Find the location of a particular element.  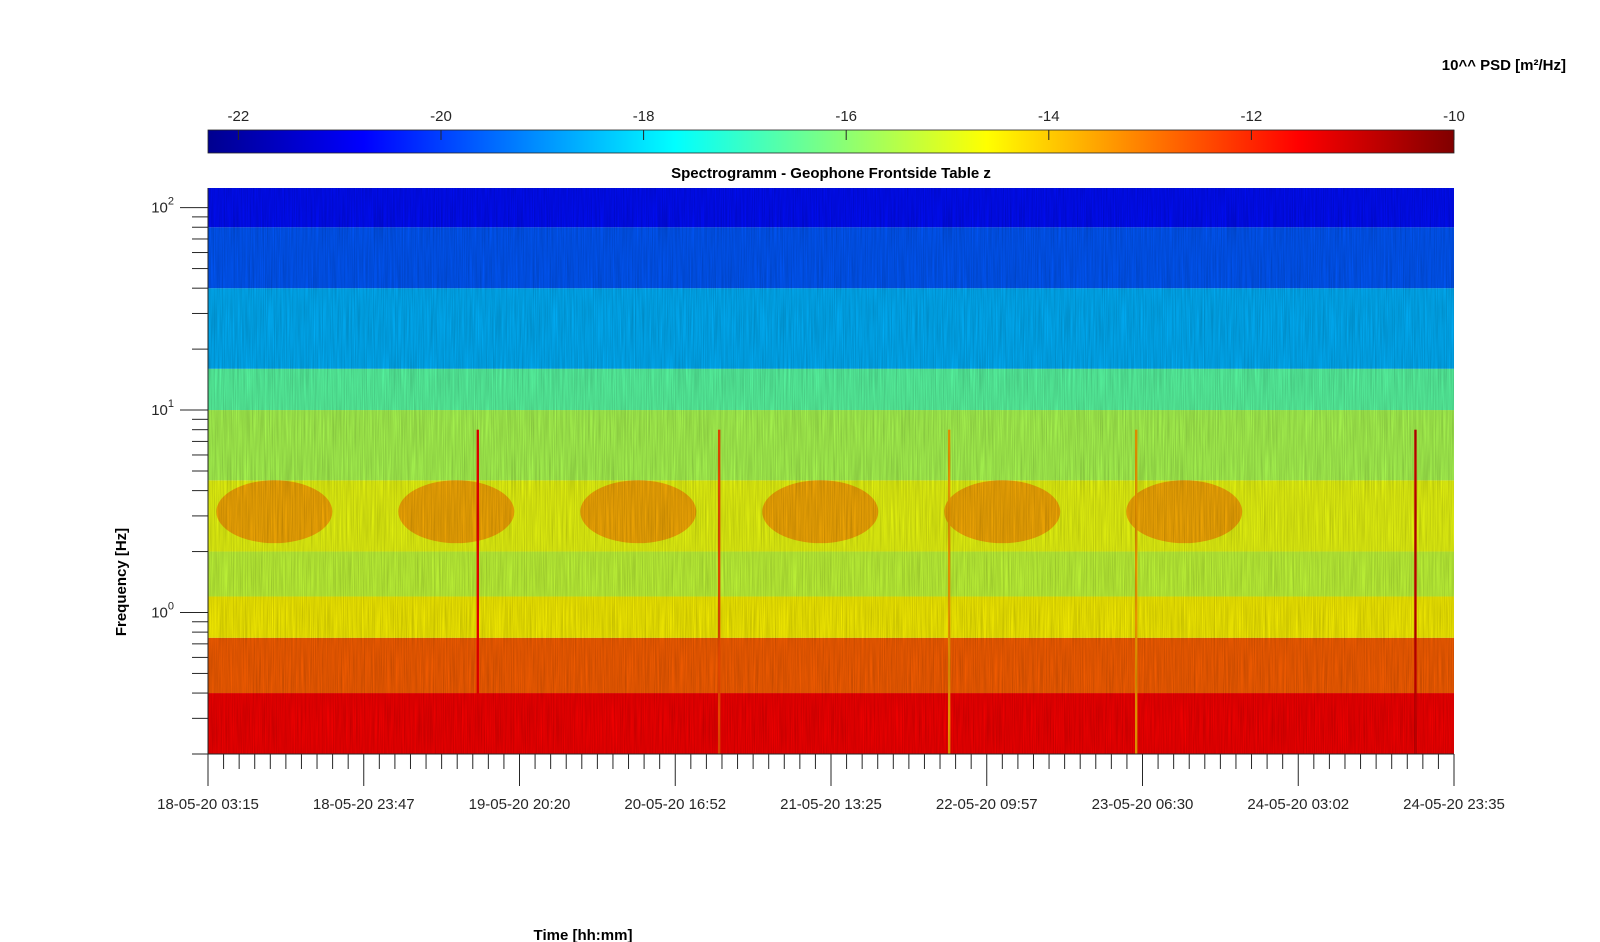

y-axis-label: Frequency [Hz] is located at coordinates (121, 582).